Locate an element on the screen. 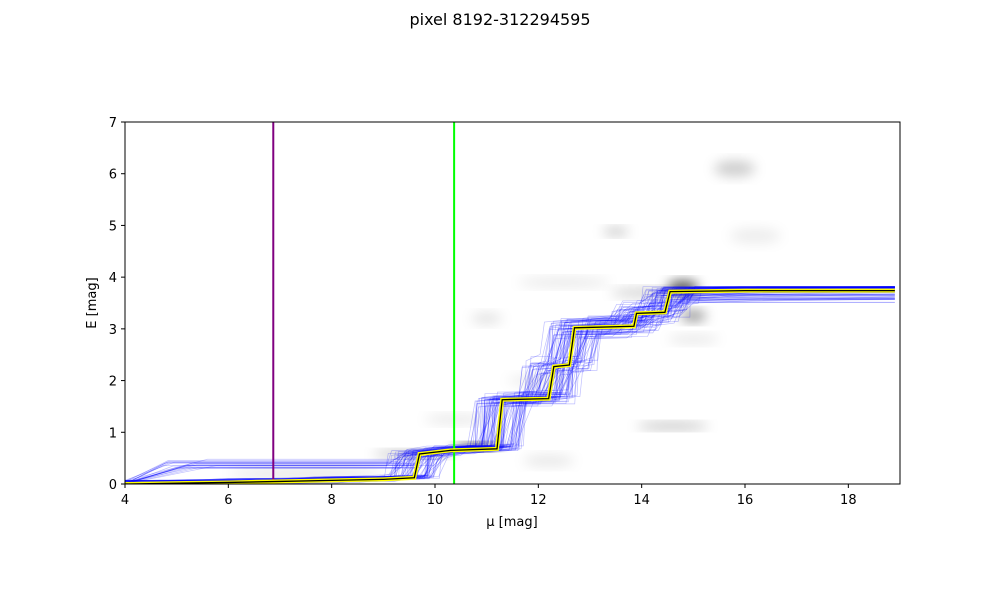 This screenshot has width=1000, height=604. y-tick-label: 6 is located at coordinates (113, 175).